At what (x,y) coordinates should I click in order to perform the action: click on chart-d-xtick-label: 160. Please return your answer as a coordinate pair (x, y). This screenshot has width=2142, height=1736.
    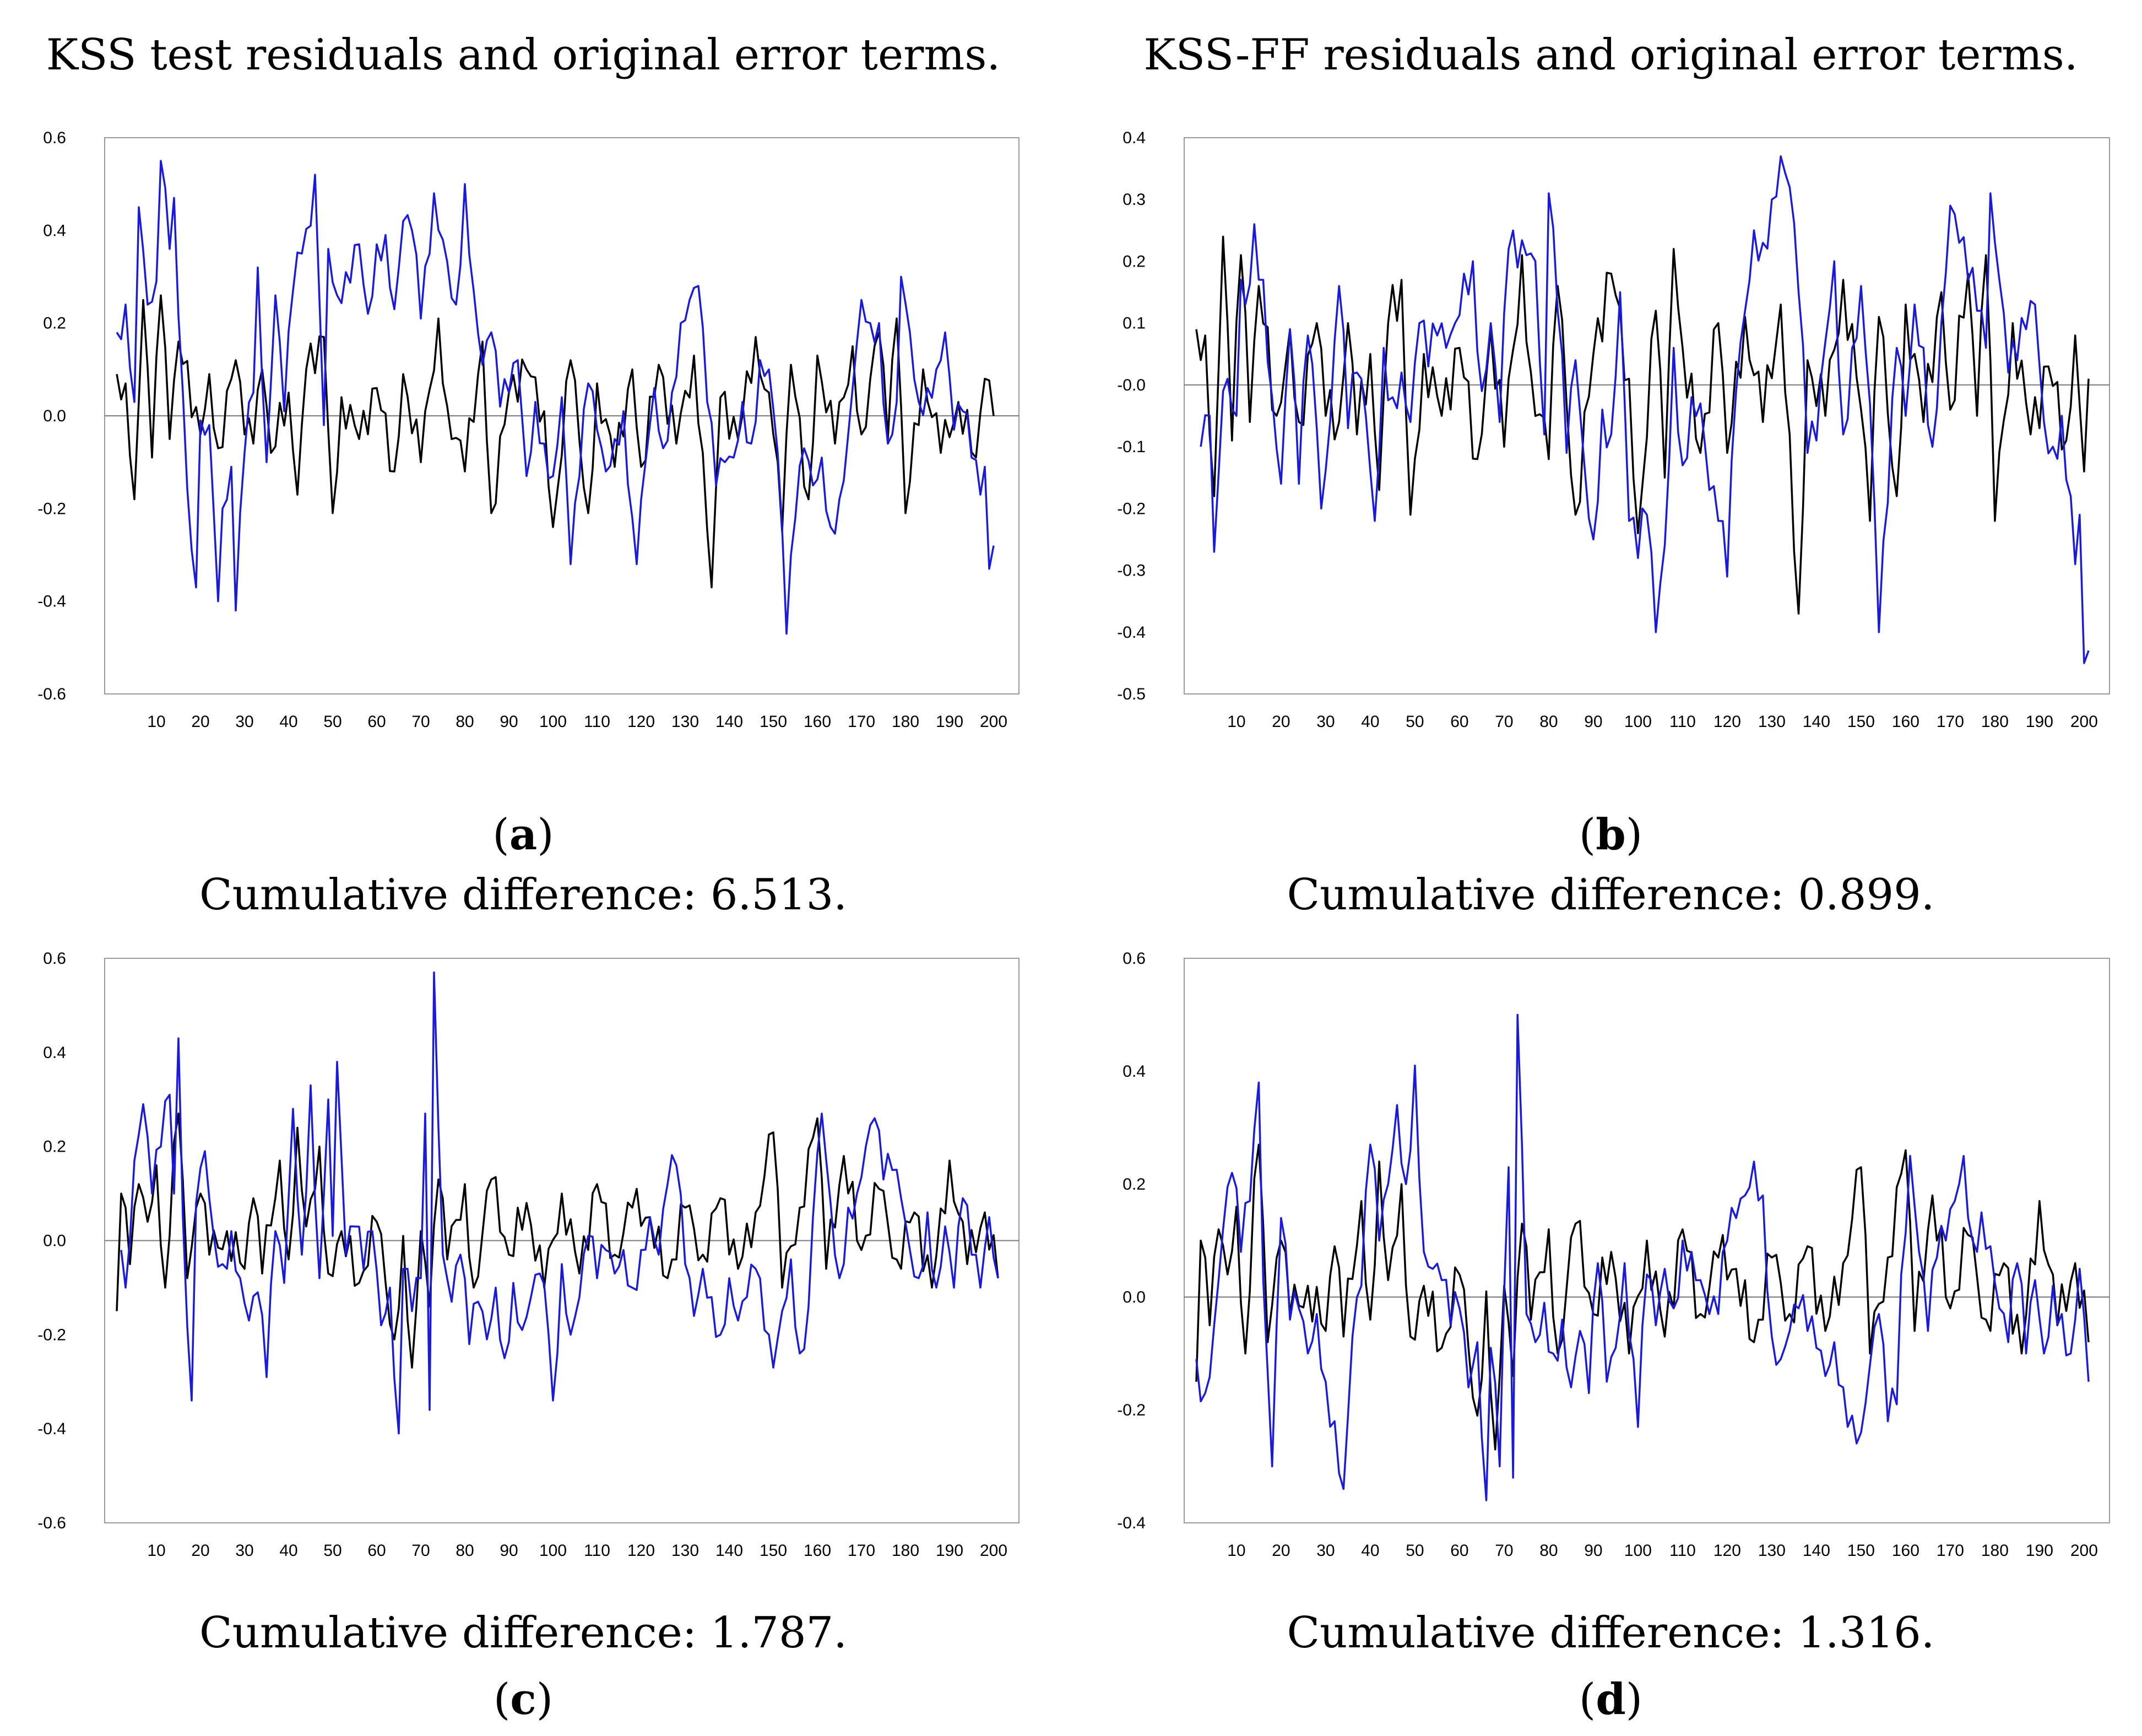
    Looking at the image, I should click on (1905, 1551).